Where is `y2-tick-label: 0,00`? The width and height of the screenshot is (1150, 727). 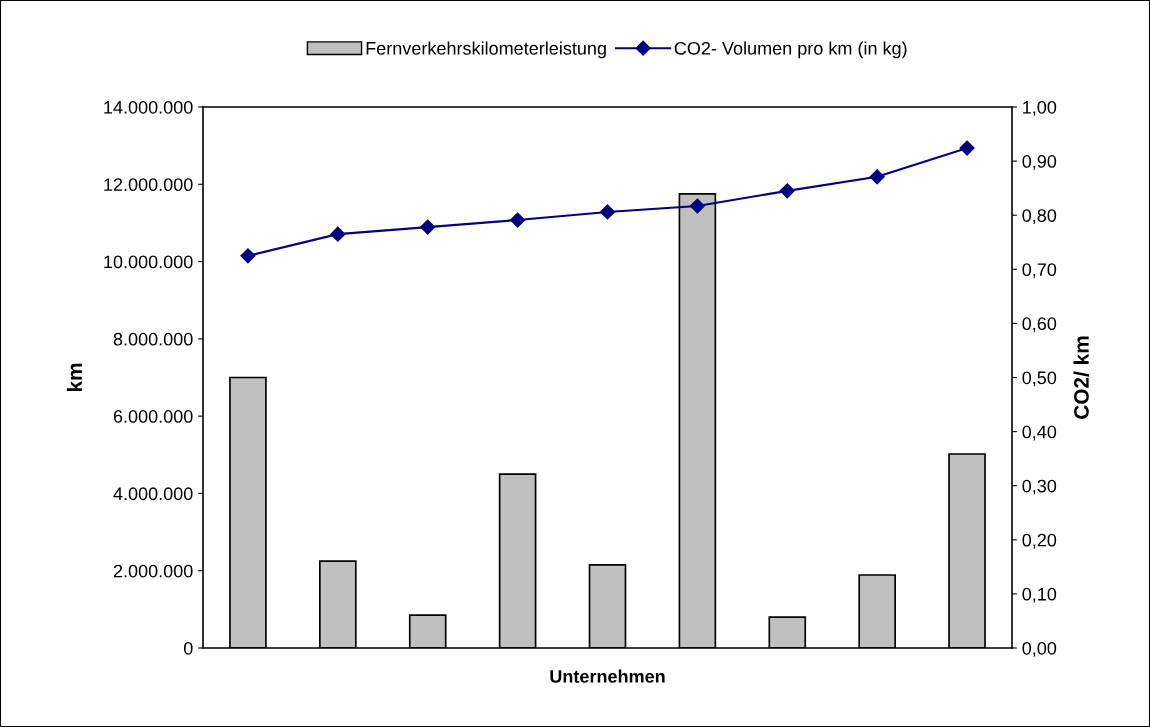
y2-tick-label: 0,00 is located at coordinates (1039, 649).